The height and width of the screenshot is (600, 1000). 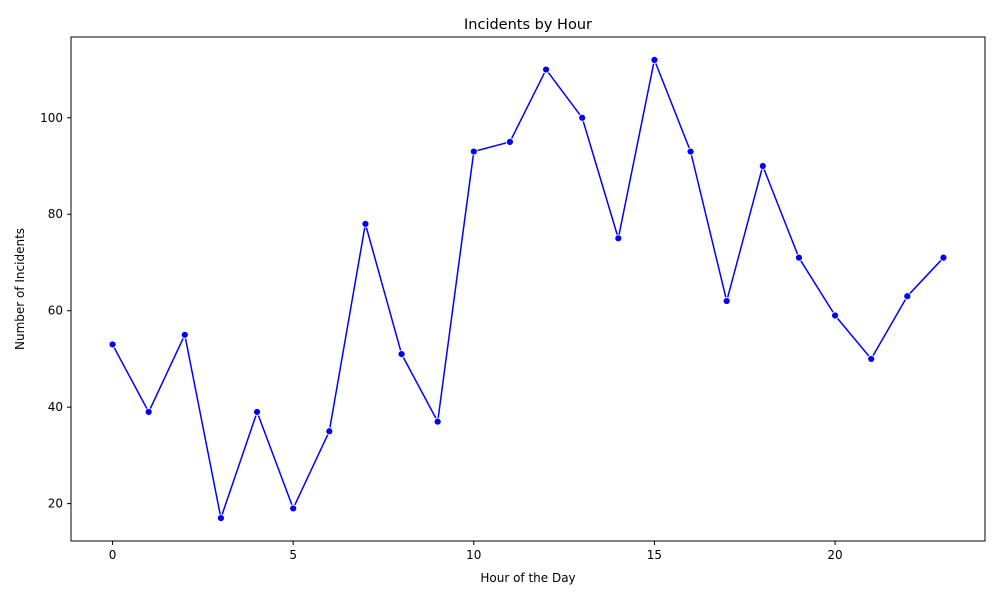 I want to click on x-axis-label: Hour of the Day, so click(x=527, y=578).